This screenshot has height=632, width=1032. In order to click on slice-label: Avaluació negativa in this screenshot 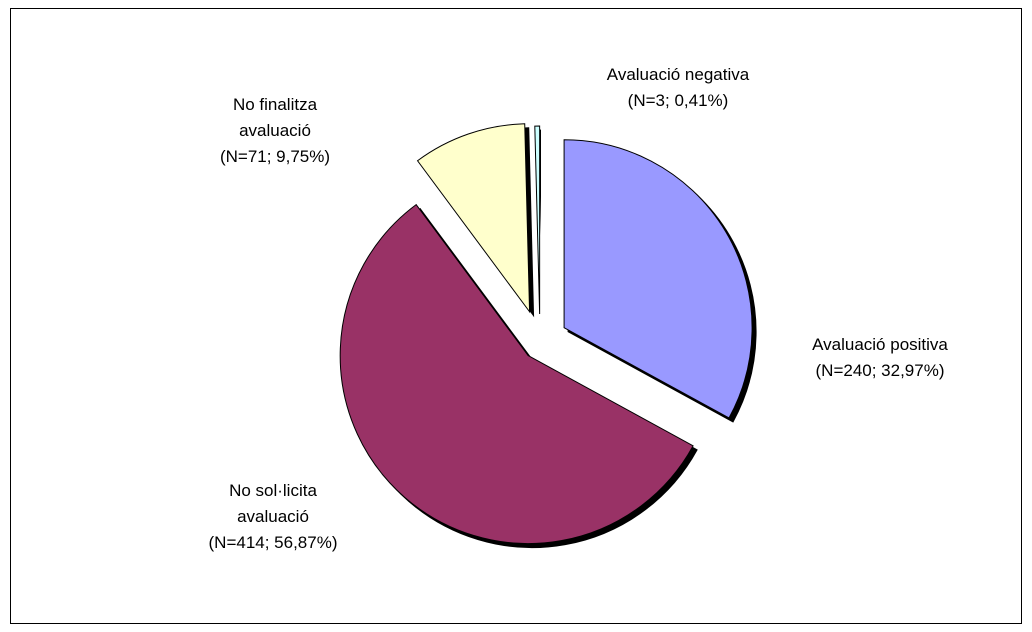, I will do `click(678, 74)`.